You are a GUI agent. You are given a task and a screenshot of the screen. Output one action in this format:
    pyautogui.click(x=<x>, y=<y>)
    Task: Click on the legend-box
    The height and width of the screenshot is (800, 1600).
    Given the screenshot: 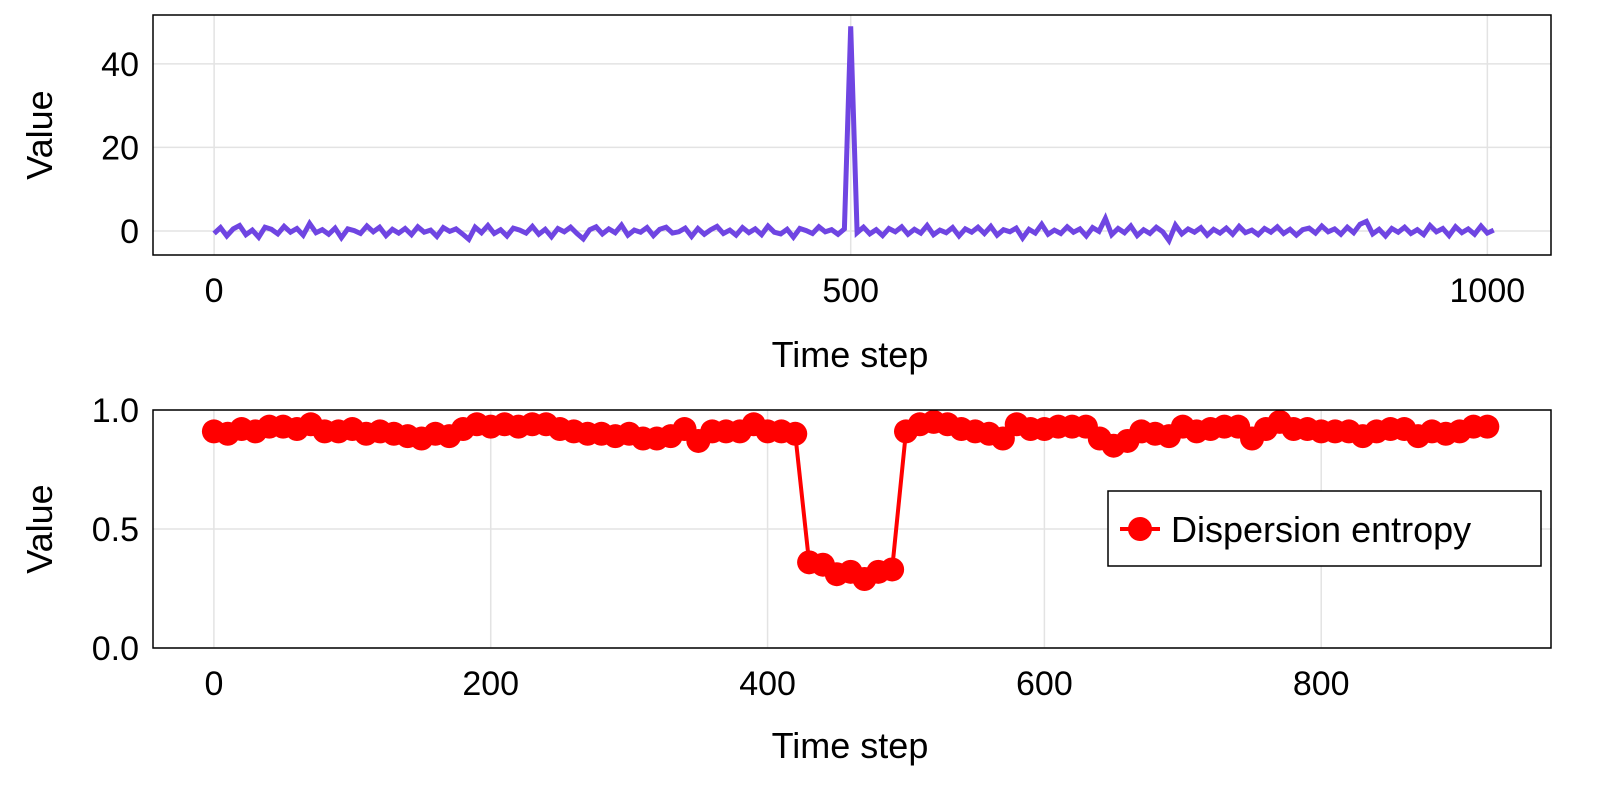 What is the action you would take?
    pyautogui.click(x=1324, y=528)
    